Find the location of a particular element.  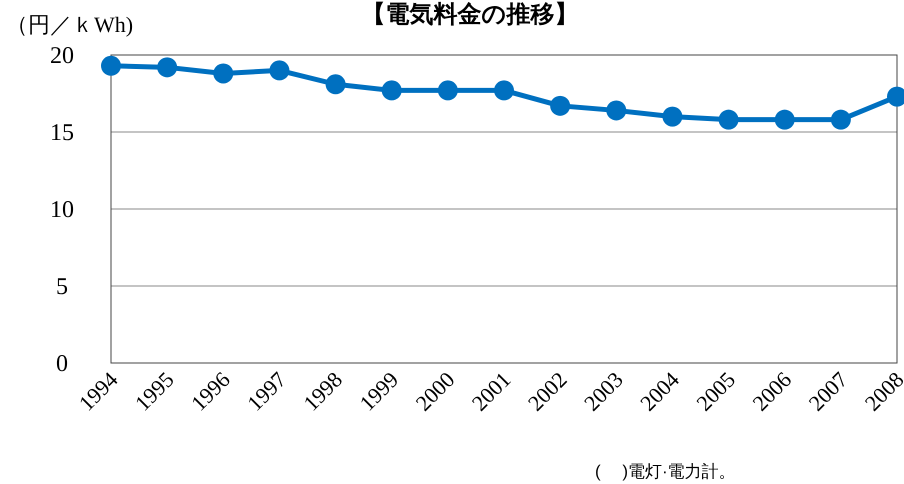

y-tick-label: 0 is located at coordinates (62, 364).